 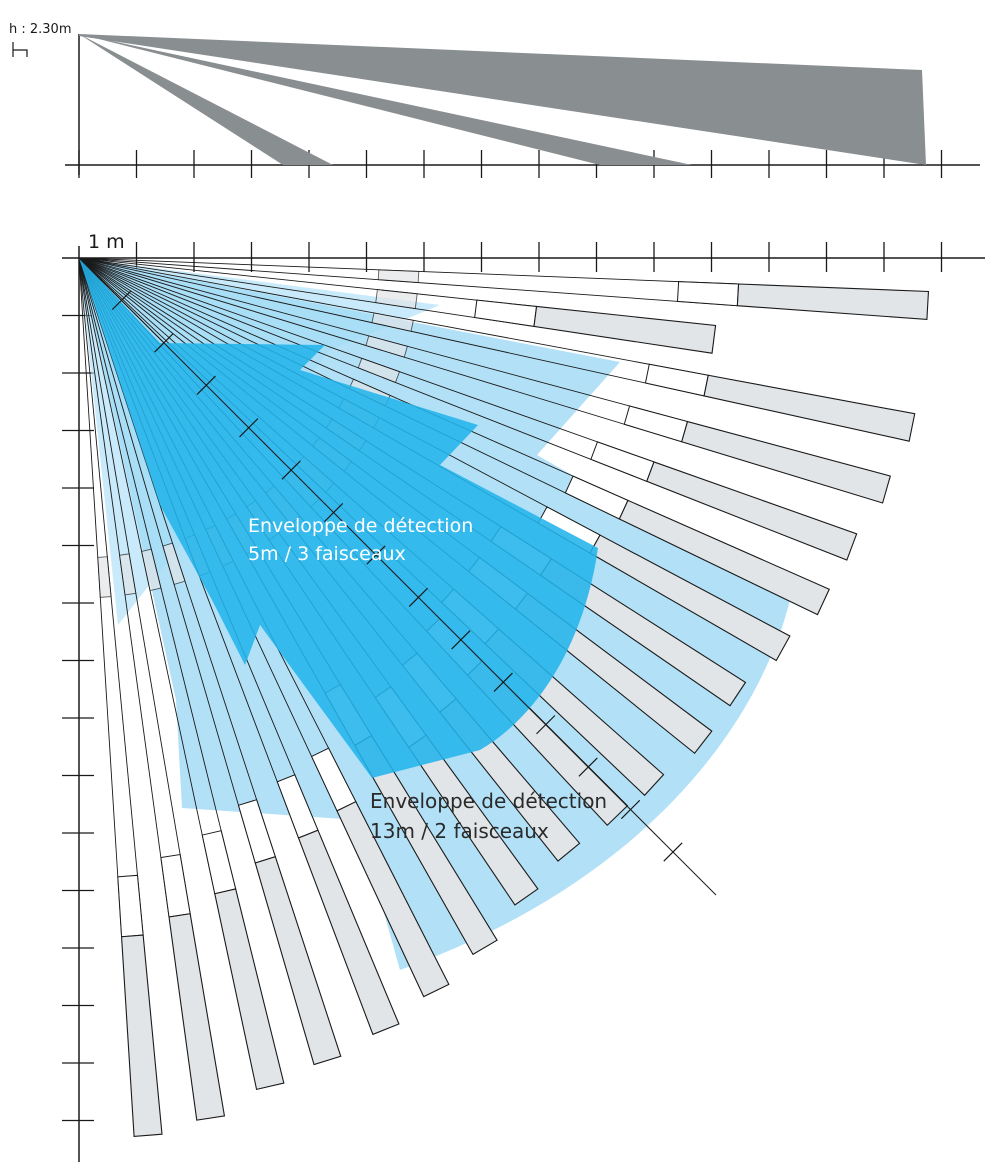 I want to click on long-range-label-line2: 13m / 2 faisceaux, so click(x=459, y=831).